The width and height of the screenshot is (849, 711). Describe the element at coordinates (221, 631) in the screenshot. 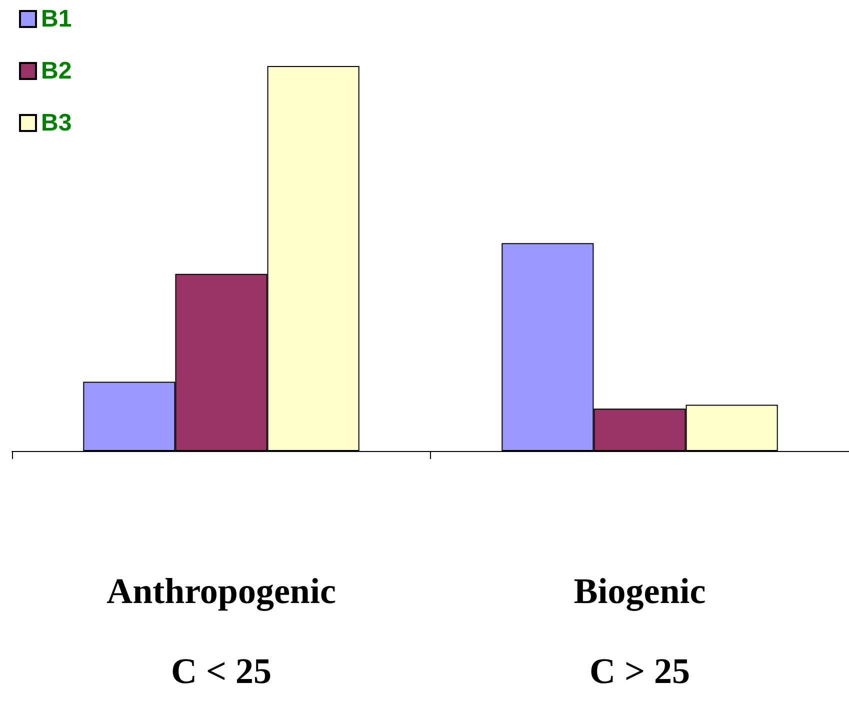

I see `x-tick-label: Anthropogenic C < 25` at that location.